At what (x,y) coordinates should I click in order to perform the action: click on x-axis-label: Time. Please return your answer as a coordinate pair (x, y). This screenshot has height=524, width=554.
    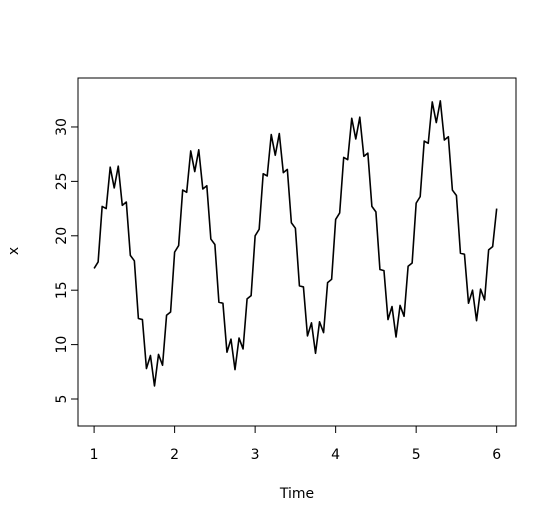
    Looking at the image, I should click on (296, 494).